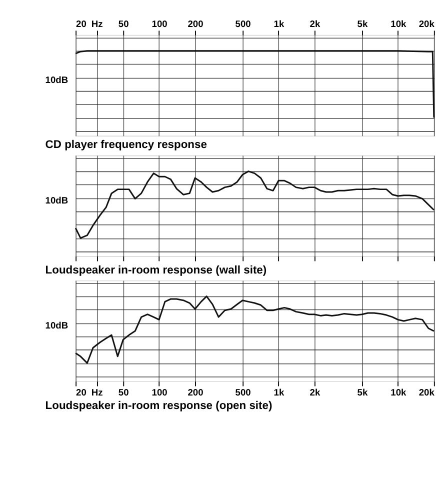  What do you see at coordinates (158, 406) in the screenshot?
I see `text: Loudspeaker in-room response (open site)` at bounding box center [158, 406].